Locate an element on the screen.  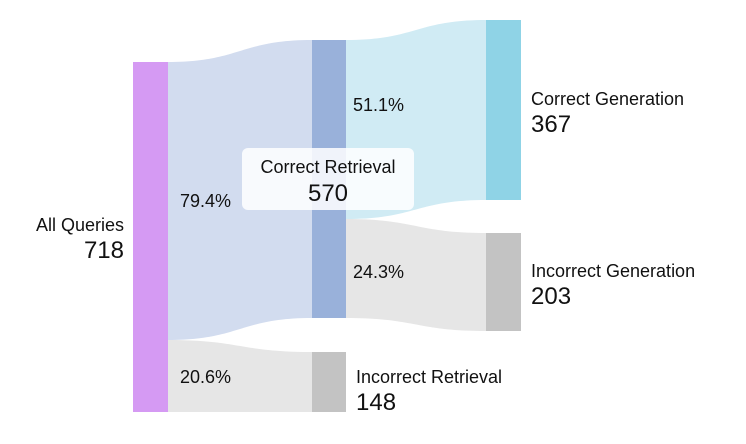
flow-correct-retrieval-to-incorrect-generation is located at coordinates (416, 275).